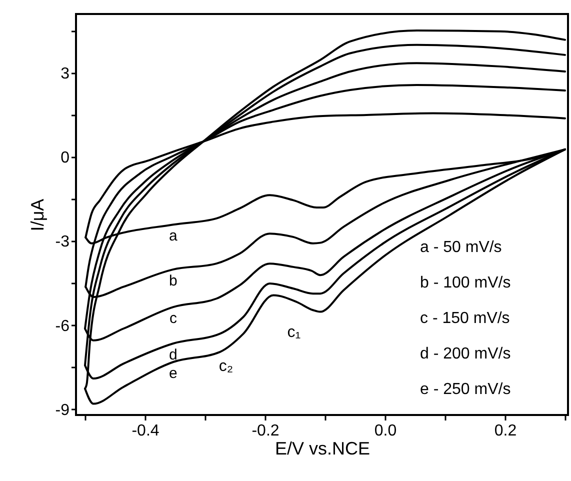  What do you see at coordinates (226, 366) in the screenshot?
I see `annotation: c₂` at bounding box center [226, 366].